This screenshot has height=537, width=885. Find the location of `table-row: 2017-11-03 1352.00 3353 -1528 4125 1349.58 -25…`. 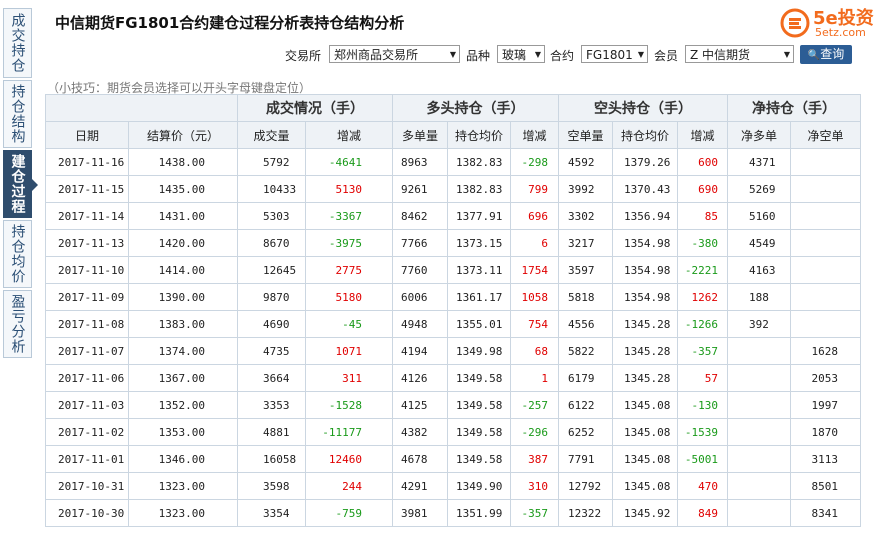

table-row: 2017-11-03 1352.00 3353 -1528 4125 1349.58 -25… is located at coordinates (453, 405).